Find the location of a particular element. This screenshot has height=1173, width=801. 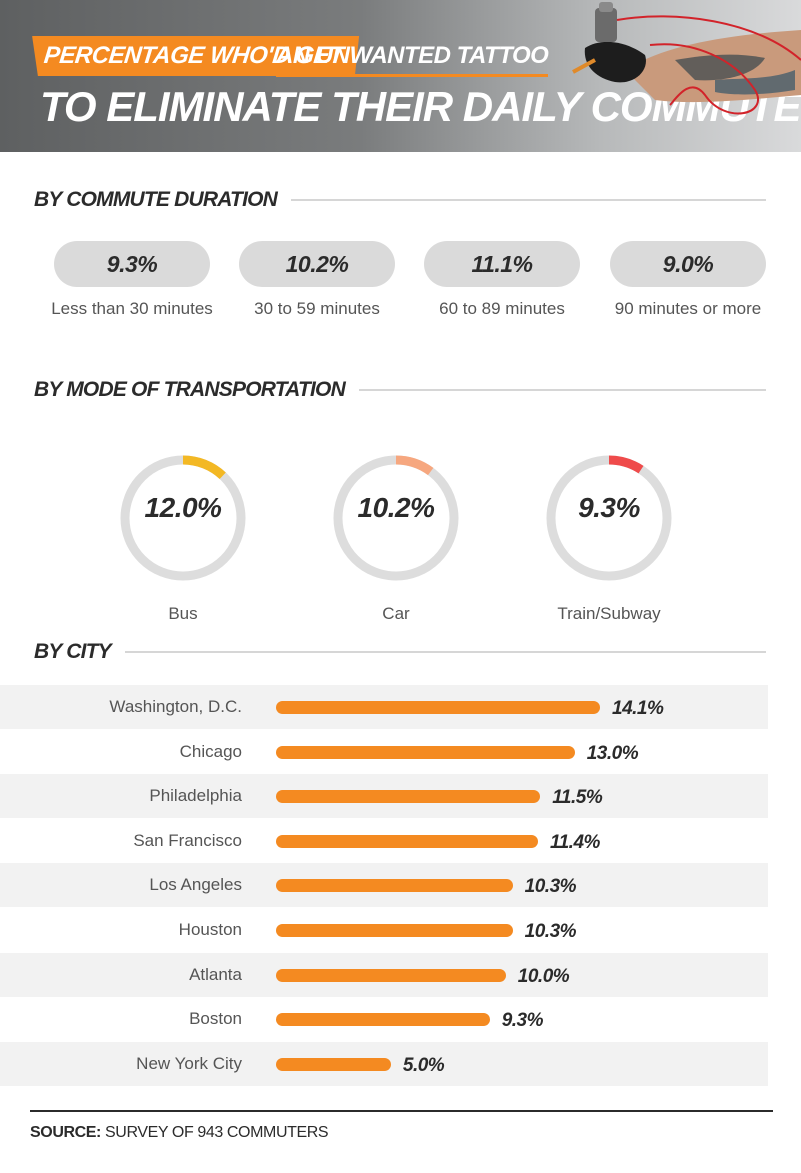

duration-item: 10.2% 30 to 59 minutes is located at coordinates (317, 280).